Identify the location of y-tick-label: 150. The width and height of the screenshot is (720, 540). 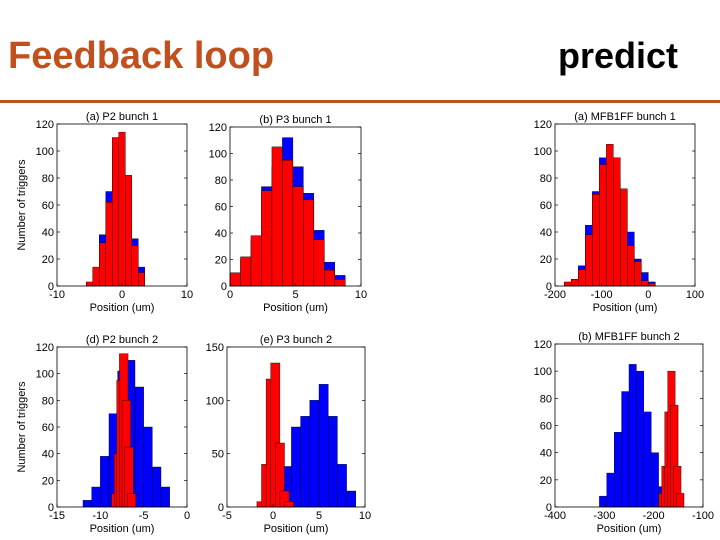
(215, 348).